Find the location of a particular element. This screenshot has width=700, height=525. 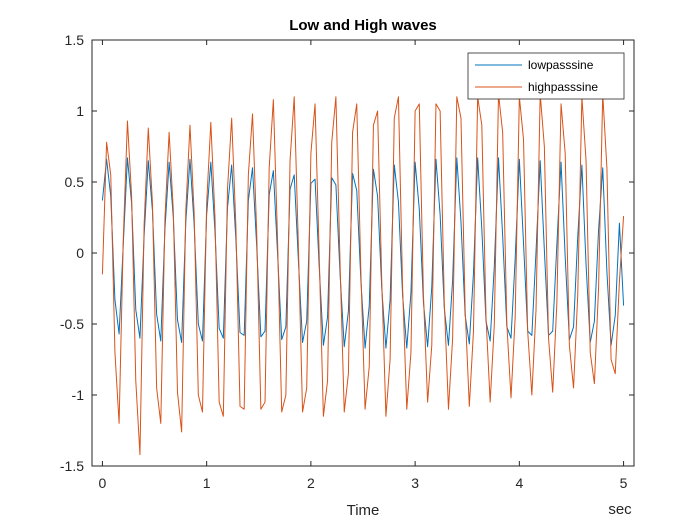

y-tick-label: 0 is located at coordinates (80, 253).